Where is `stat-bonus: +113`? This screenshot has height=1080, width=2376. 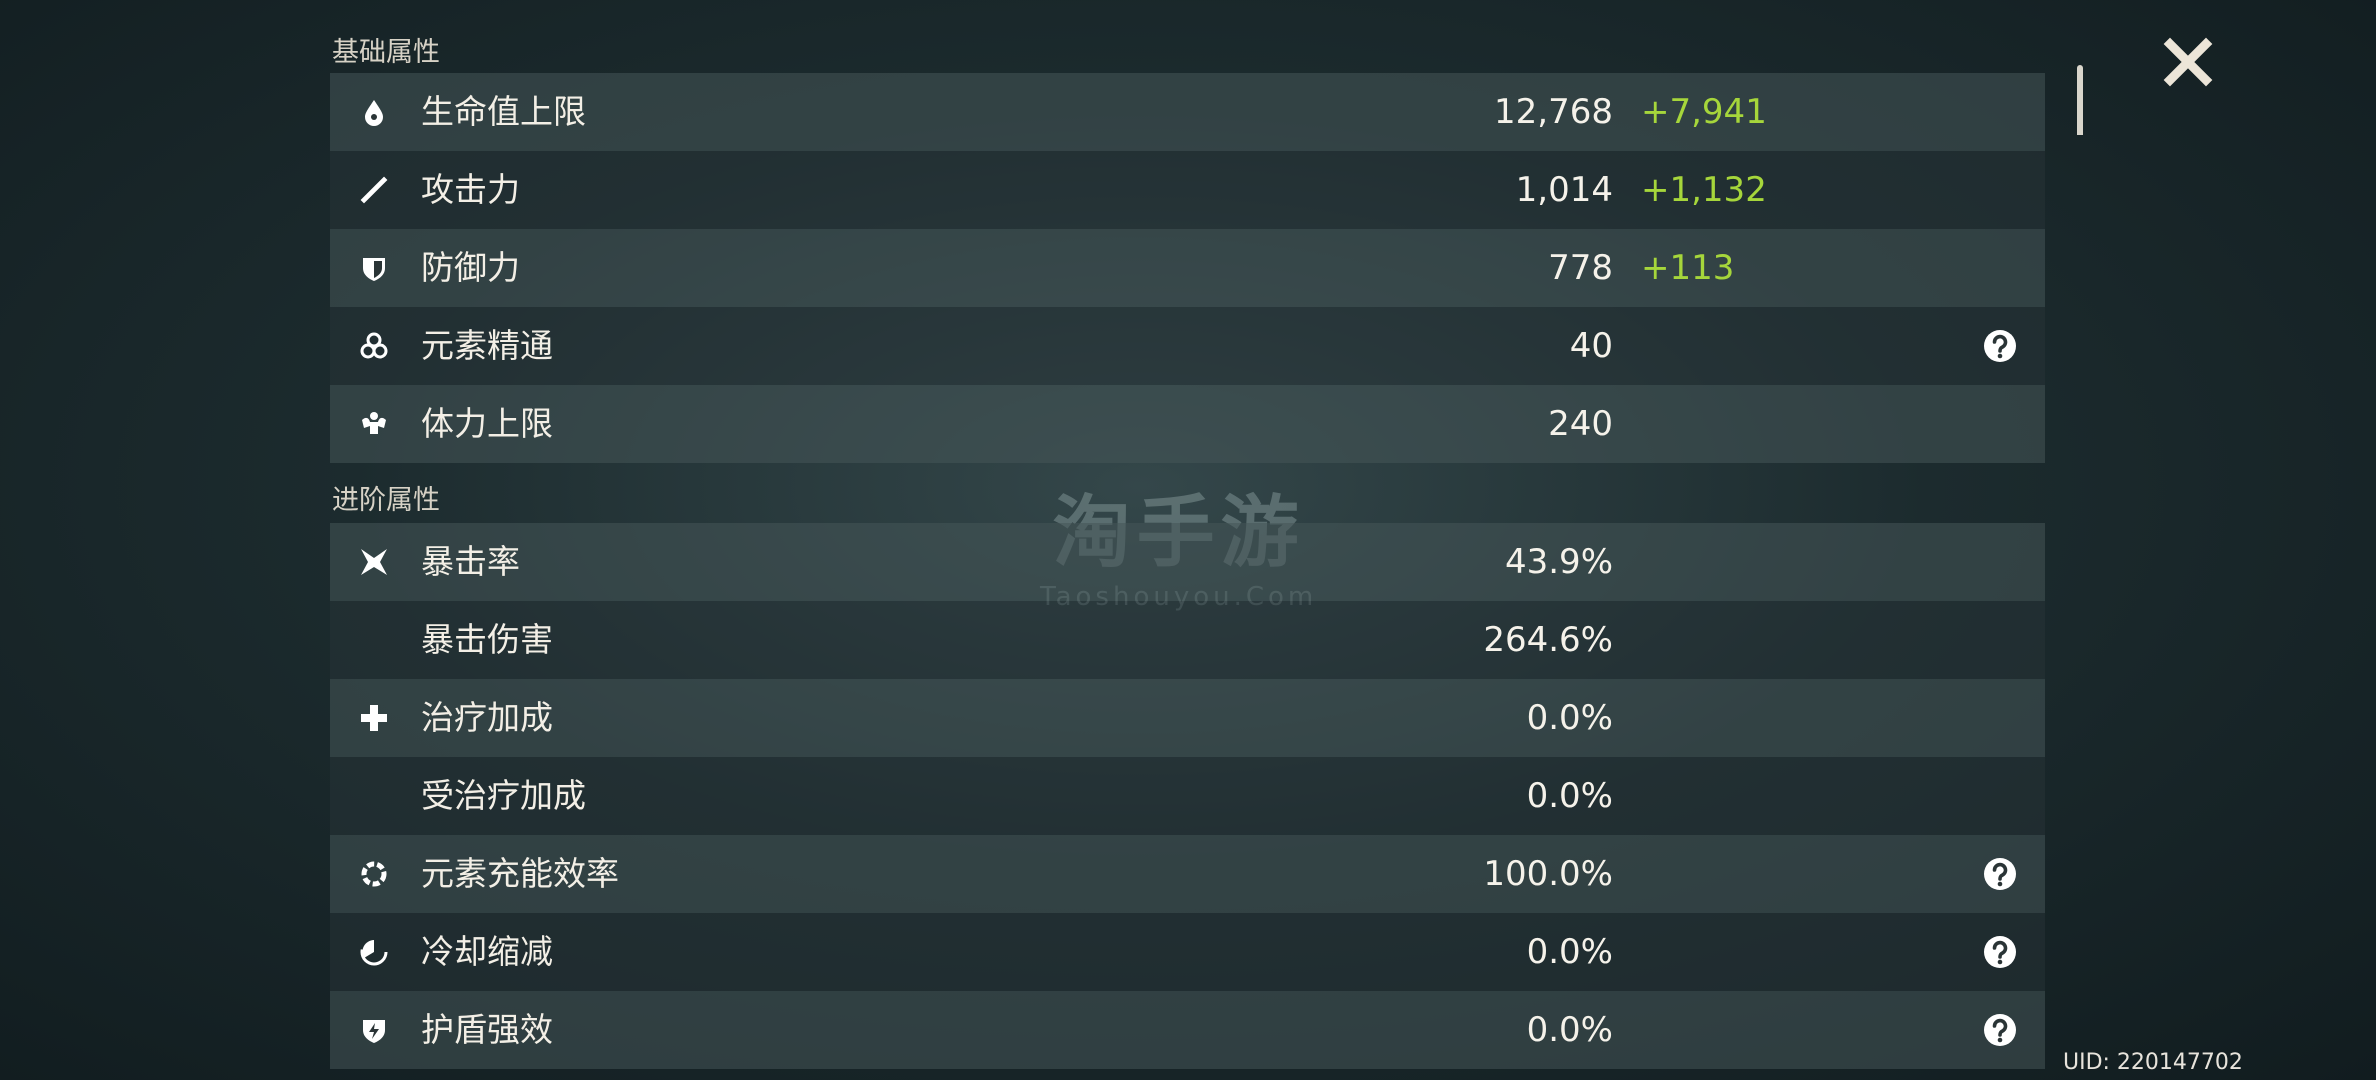
stat-bonus: +113 is located at coordinates (1688, 268).